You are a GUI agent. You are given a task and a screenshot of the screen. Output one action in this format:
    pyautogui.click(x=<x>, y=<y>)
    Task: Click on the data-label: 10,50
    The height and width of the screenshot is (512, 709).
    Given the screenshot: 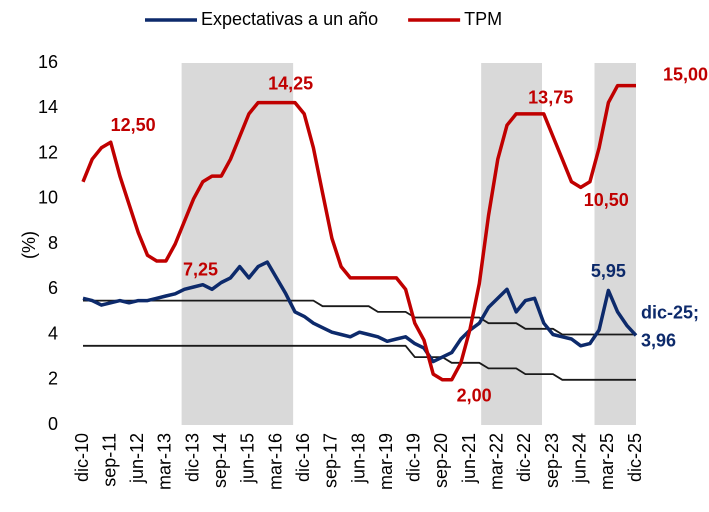 What is the action you would take?
    pyautogui.click(x=606, y=200)
    